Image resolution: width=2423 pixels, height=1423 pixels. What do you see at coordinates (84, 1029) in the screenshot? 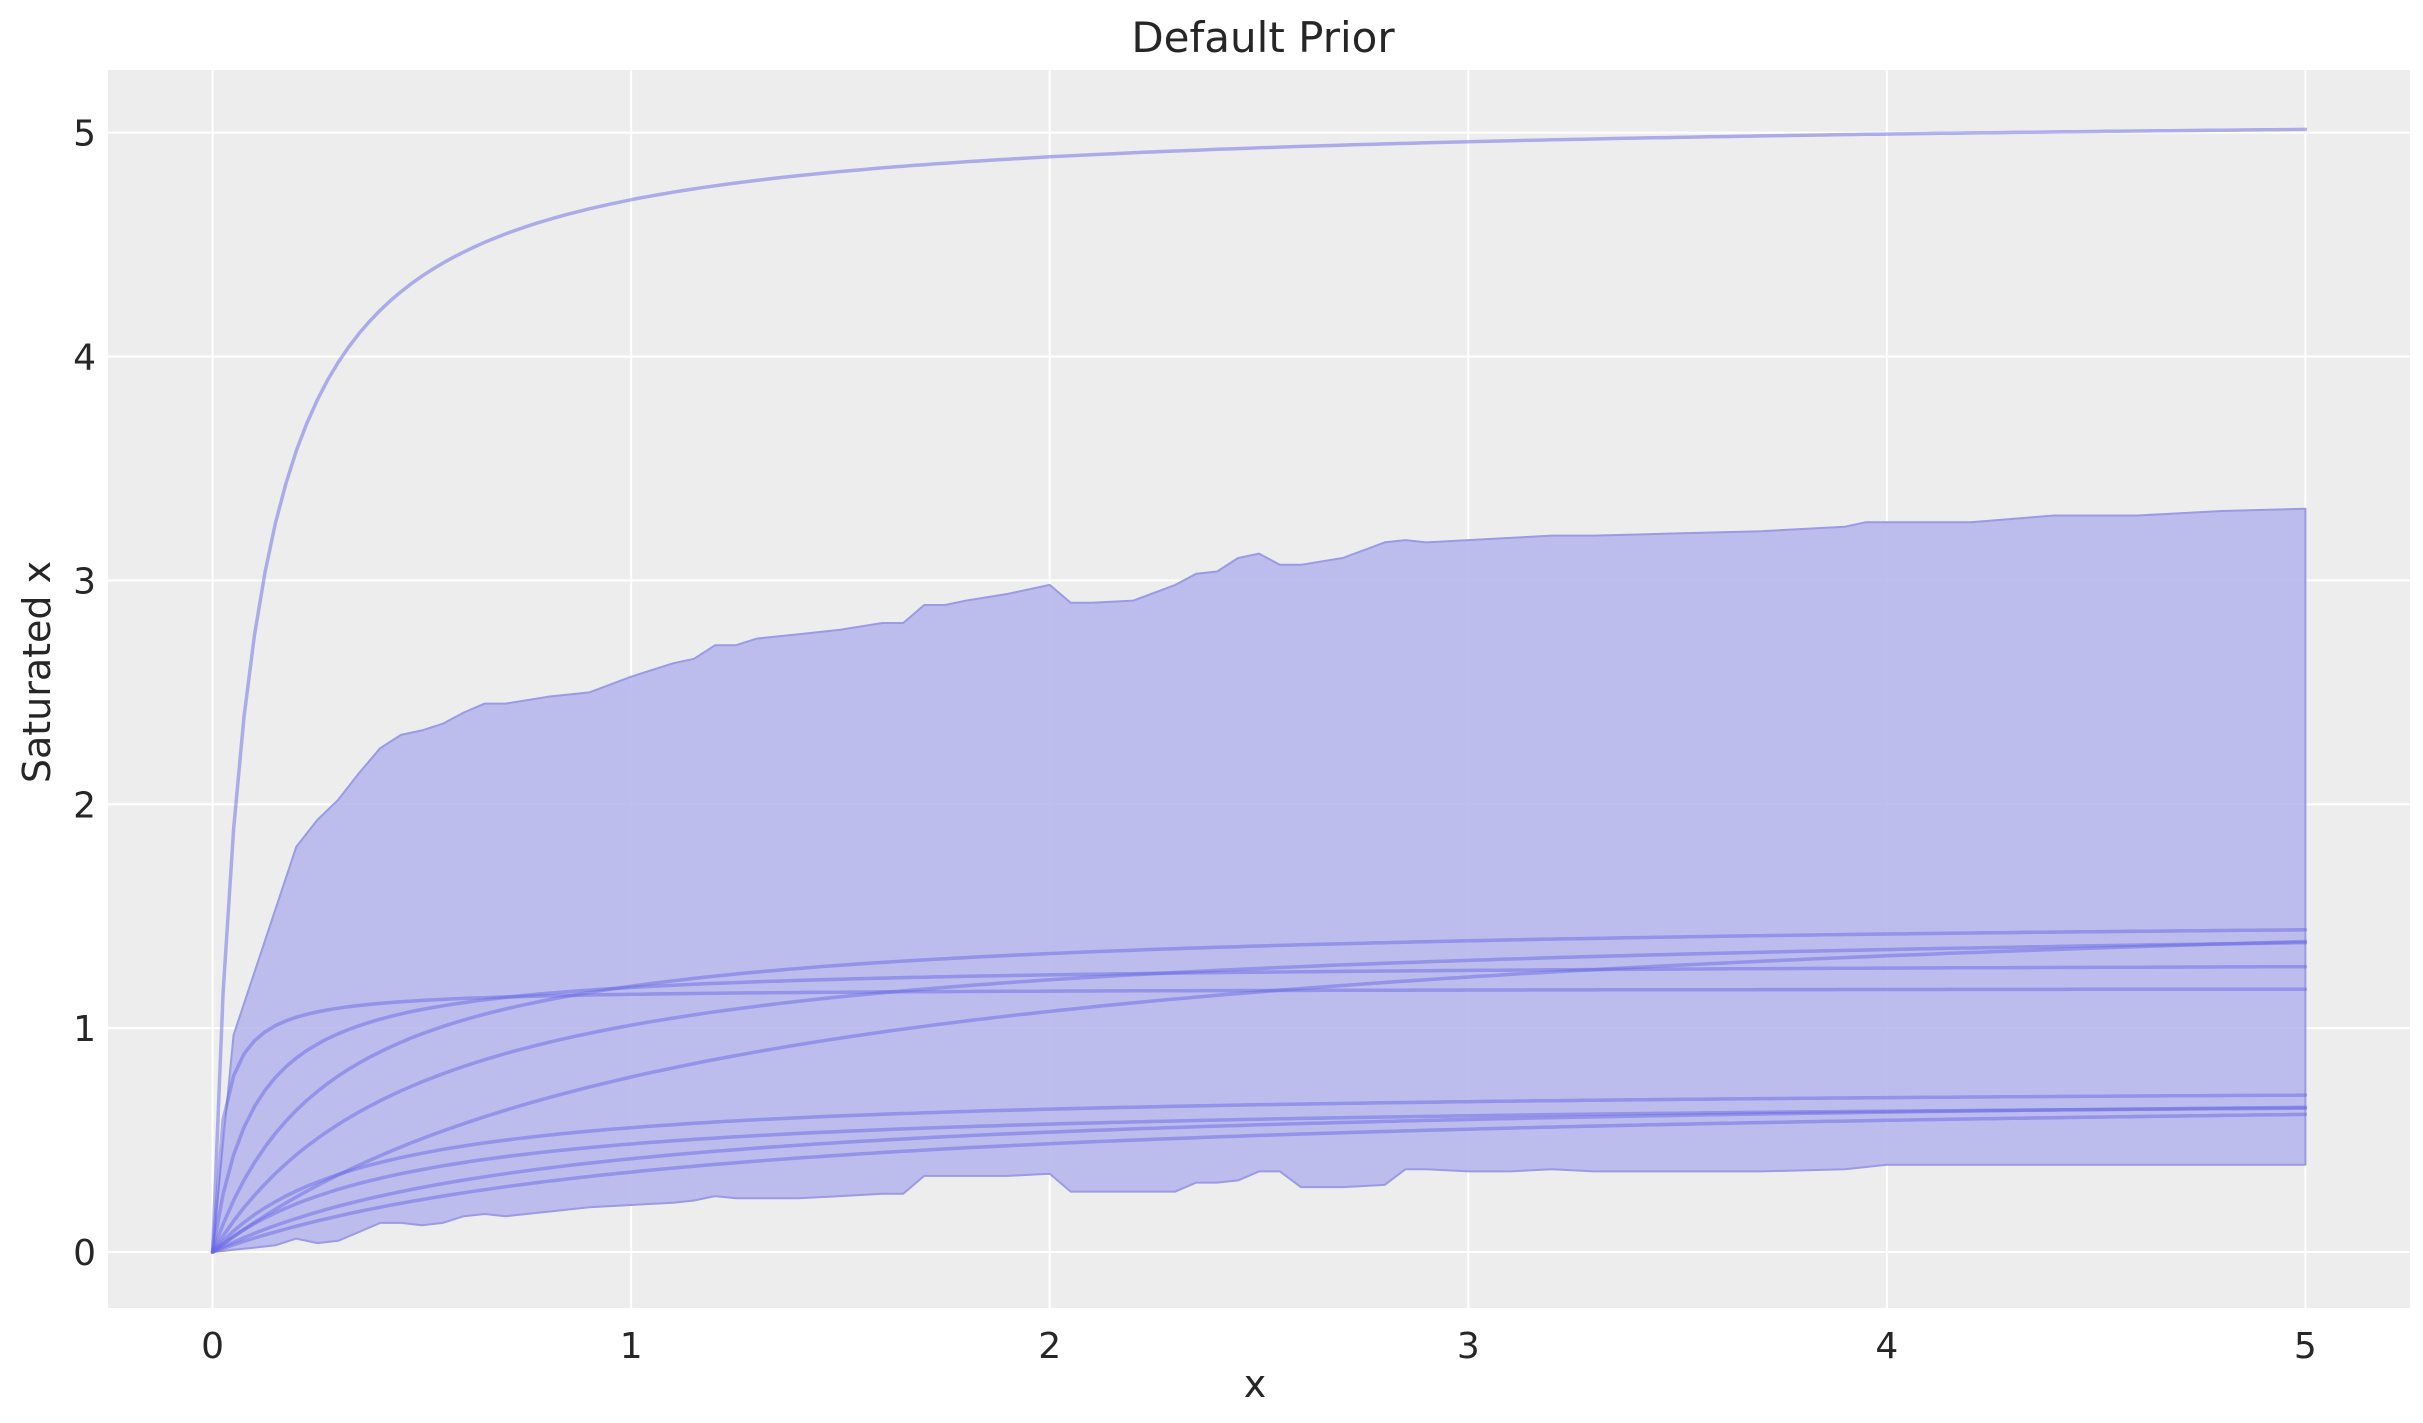
I see `y-tick-label: 1` at bounding box center [84, 1029].